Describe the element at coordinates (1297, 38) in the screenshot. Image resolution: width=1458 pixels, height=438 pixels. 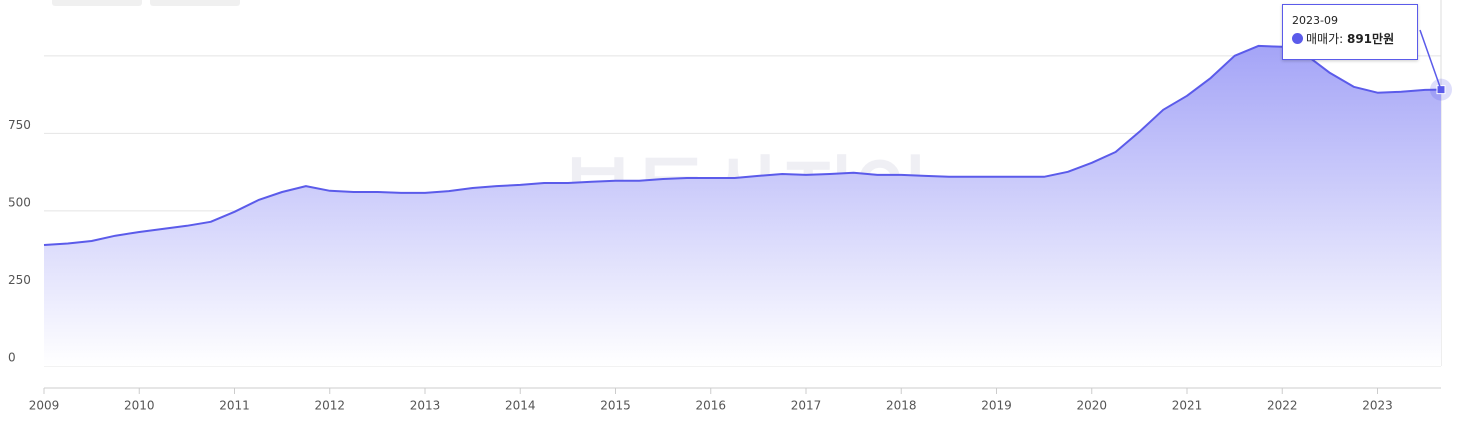
I see `tooltip-dot` at that location.